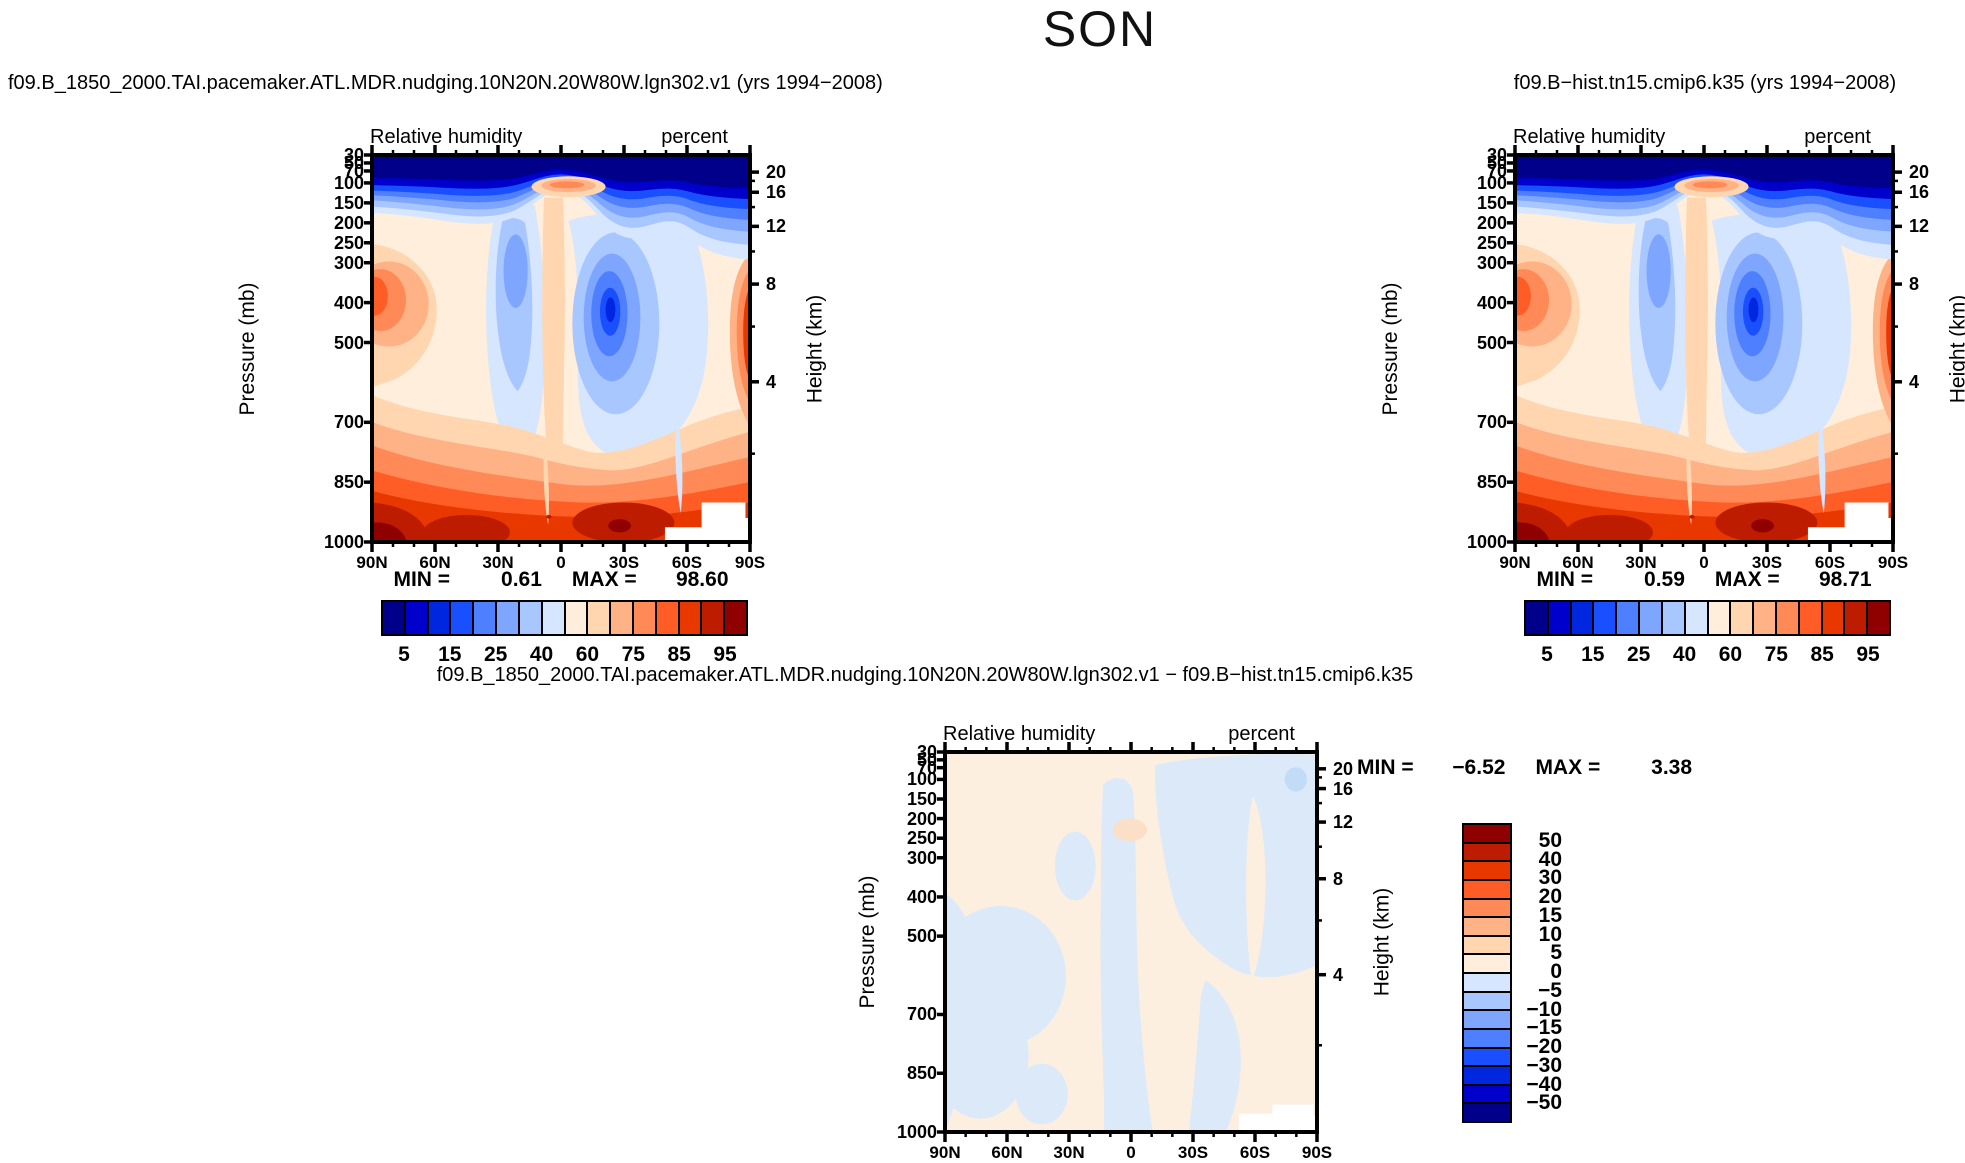 This screenshot has width=1965, height=1163. Describe the element at coordinates (1479, 767) in the screenshot. I see `min-value: −6.52` at that location.